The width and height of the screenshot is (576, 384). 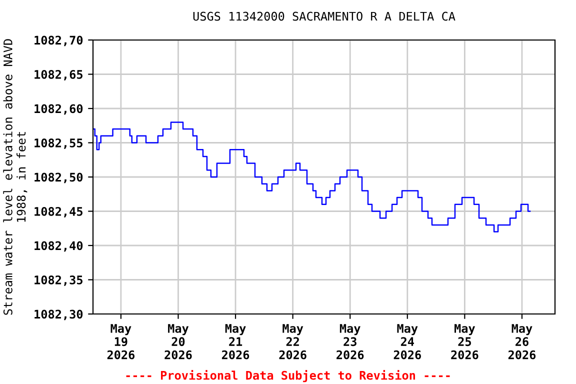 I want to click on x-tick-label: May 19 2026, so click(x=121, y=342).